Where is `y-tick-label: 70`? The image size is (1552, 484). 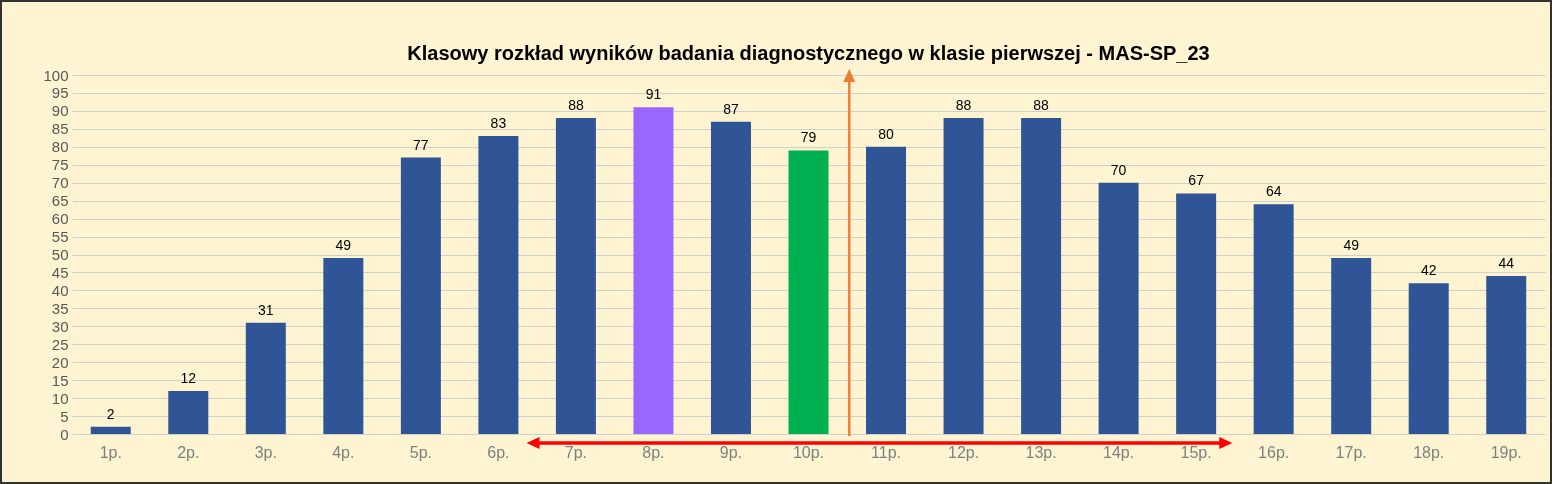
y-tick-label: 70 is located at coordinates (60, 183).